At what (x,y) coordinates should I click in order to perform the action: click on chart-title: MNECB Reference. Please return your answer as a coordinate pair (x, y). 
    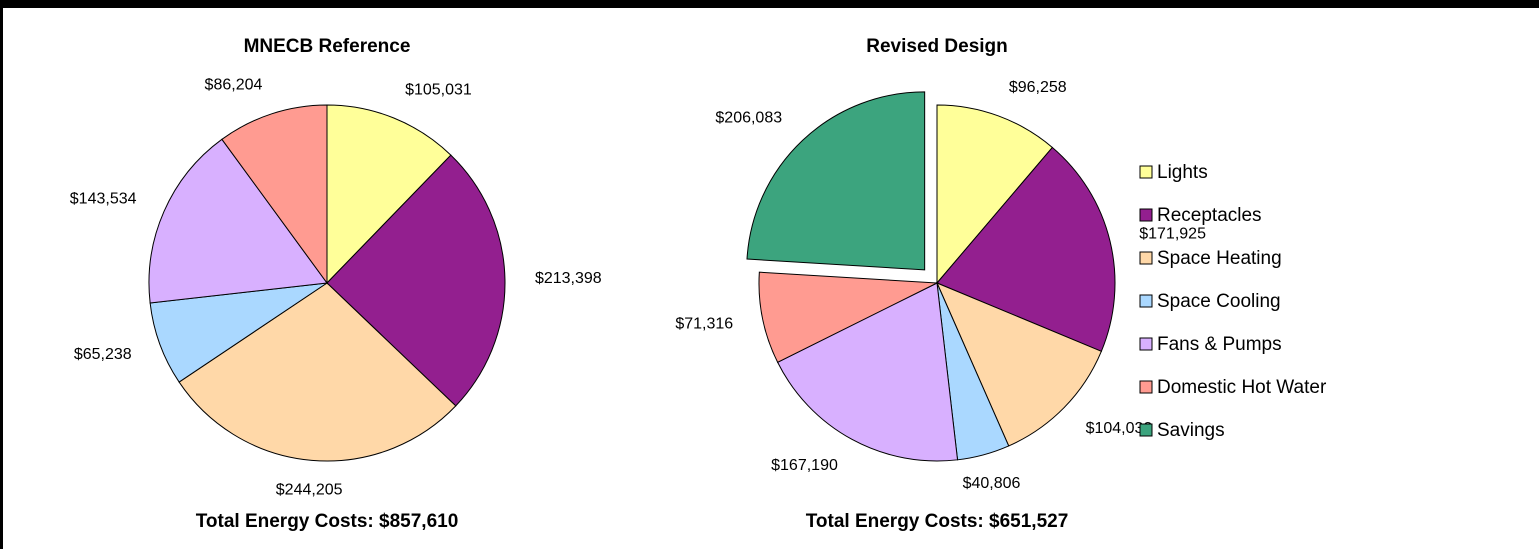
    Looking at the image, I should click on (327, 46).